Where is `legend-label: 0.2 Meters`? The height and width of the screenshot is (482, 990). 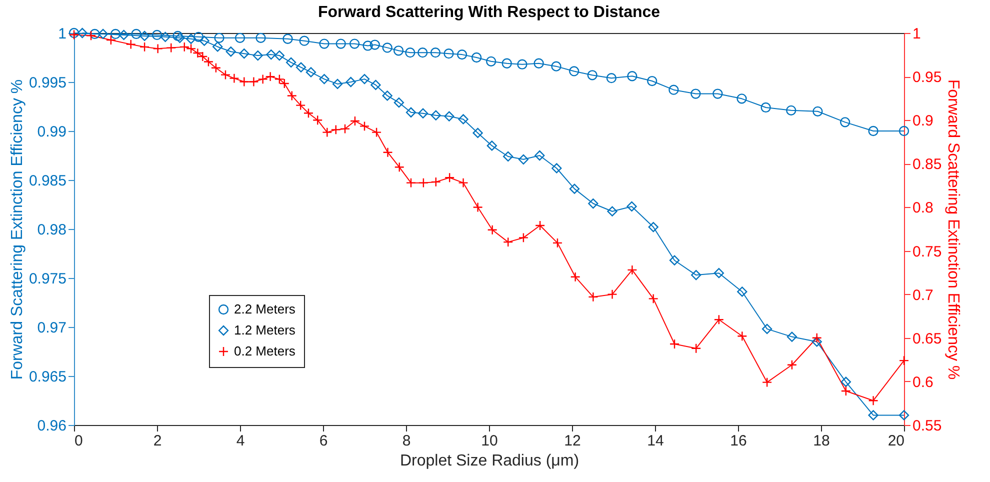
legend-label: 0.2 Meters is located at coordinates (265, 351).